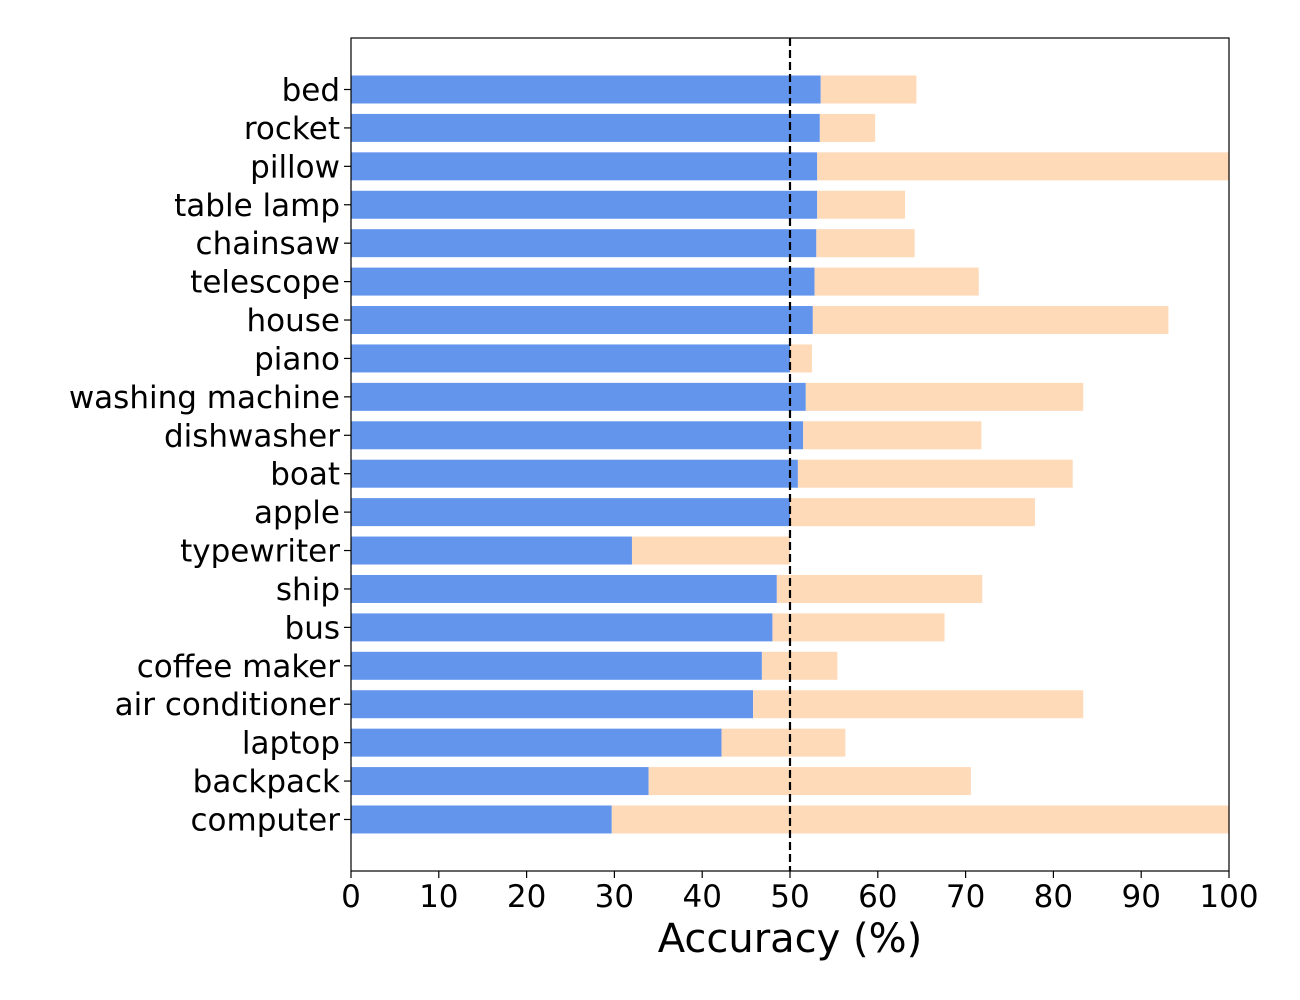 The image size is (1300, 1000). What do you see at coordinates (570, 358) in the screenshot?
I see `bar-base-piano` at bounding box center [570, 358].